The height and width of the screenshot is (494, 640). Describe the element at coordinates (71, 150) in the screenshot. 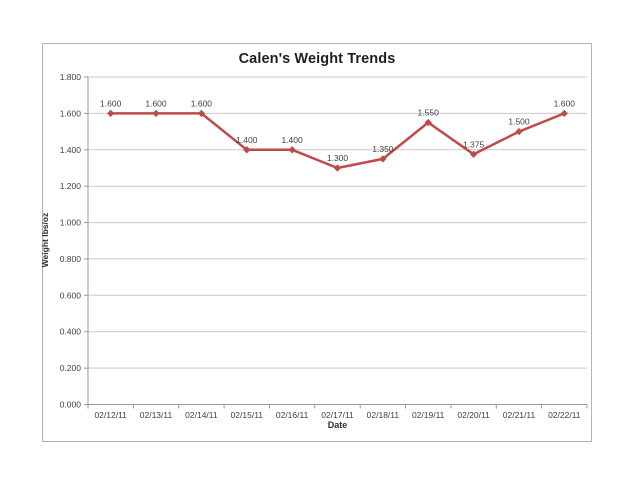

I see `y-tick-label: 1.400` at that location.